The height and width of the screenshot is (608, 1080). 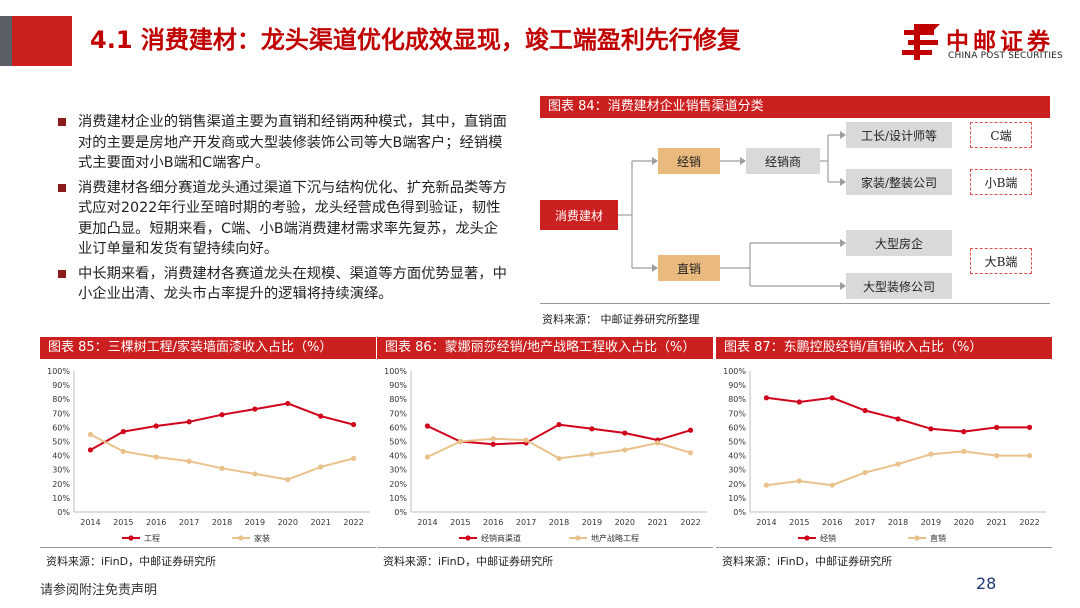 I want to click on page-number: 28, so click(x=986, y=583).